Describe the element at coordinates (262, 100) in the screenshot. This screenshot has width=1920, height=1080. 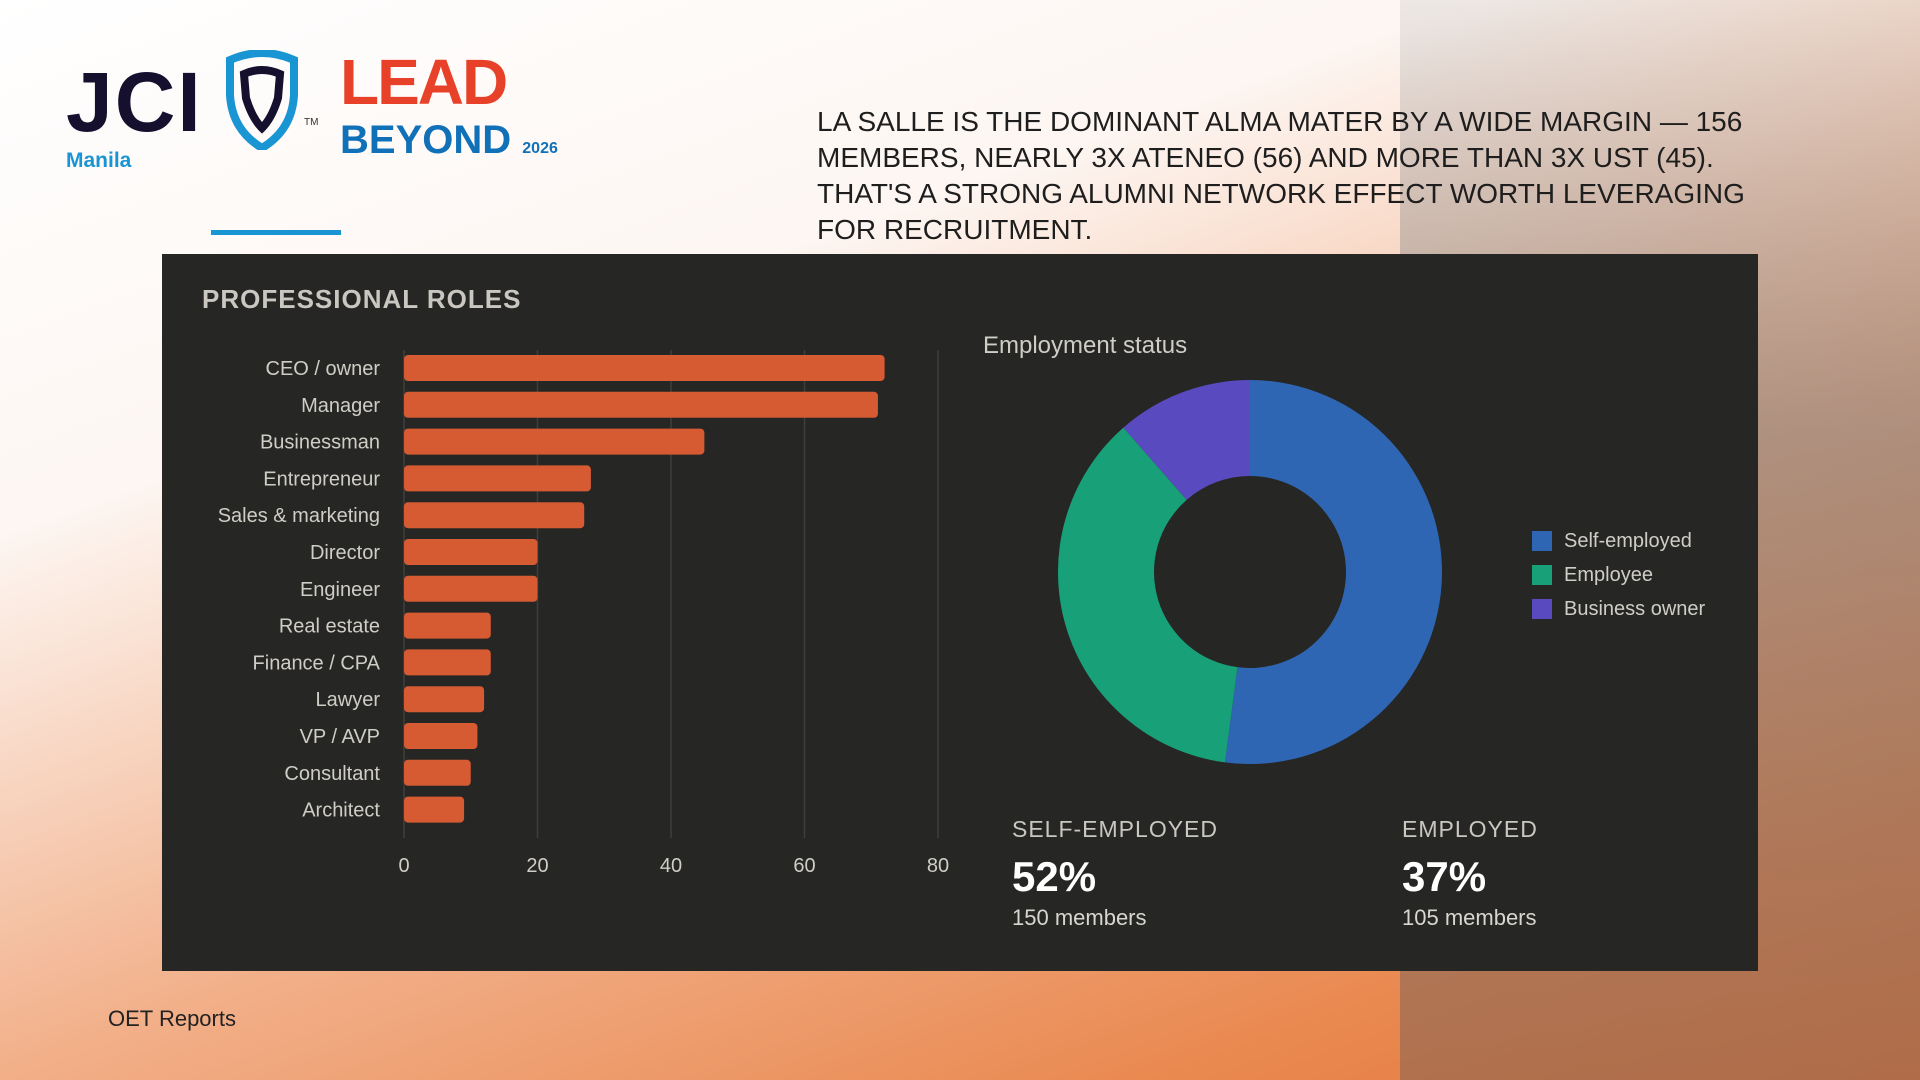
I see `shield-icon` at that location.